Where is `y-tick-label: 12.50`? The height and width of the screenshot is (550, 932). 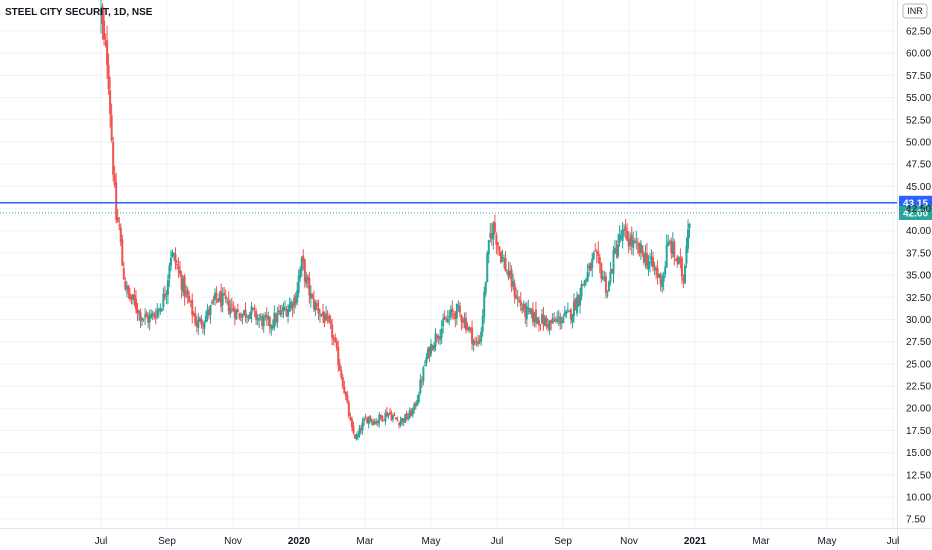 y-tick-label: 12.50 is located at coordinates (918, 475).